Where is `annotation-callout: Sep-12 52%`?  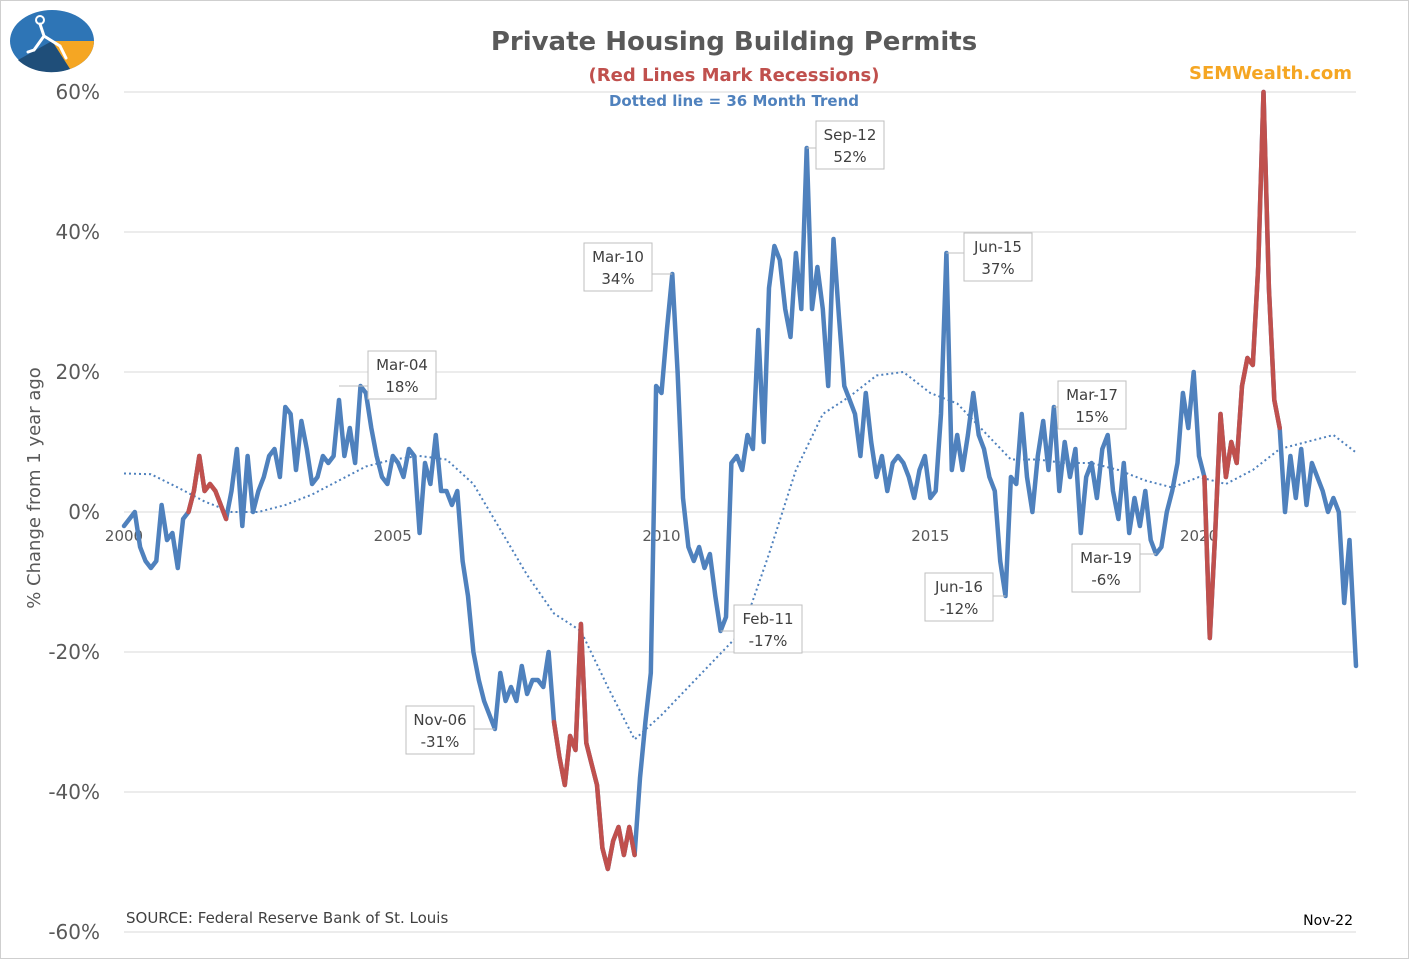
annotation-callout: Sep-12 52% is located at coordinates (845, 145).